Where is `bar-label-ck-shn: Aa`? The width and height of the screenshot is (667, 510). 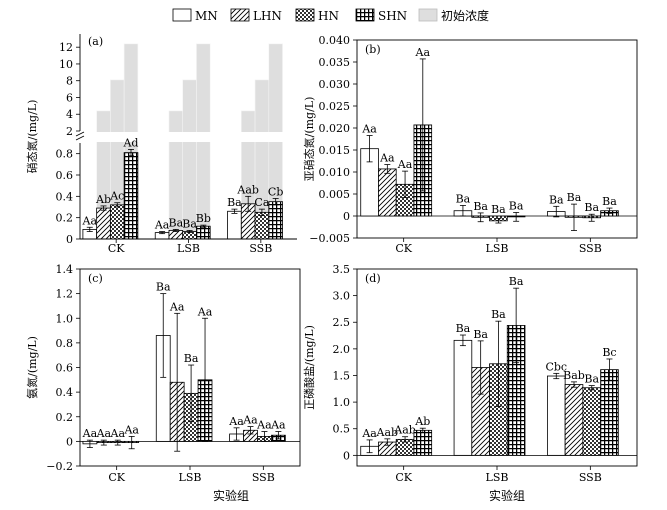
bar-label-ck-shn: Aa is located at coordinates (423, 52).